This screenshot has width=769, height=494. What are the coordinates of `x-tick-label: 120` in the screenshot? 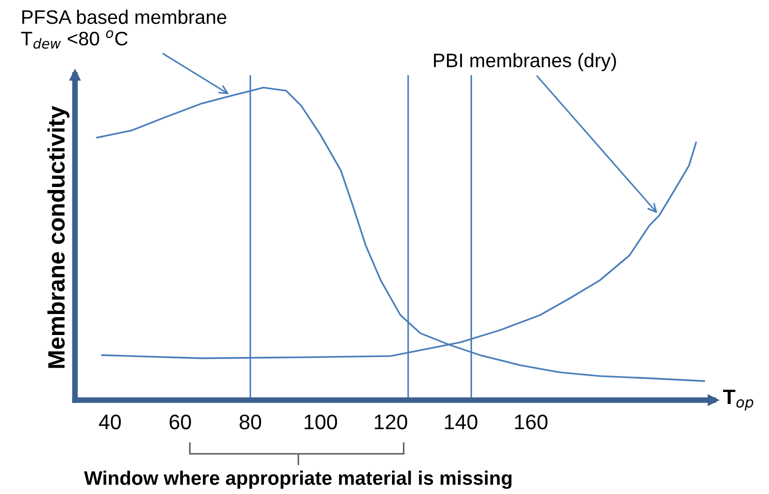 It's located at (391, 422).